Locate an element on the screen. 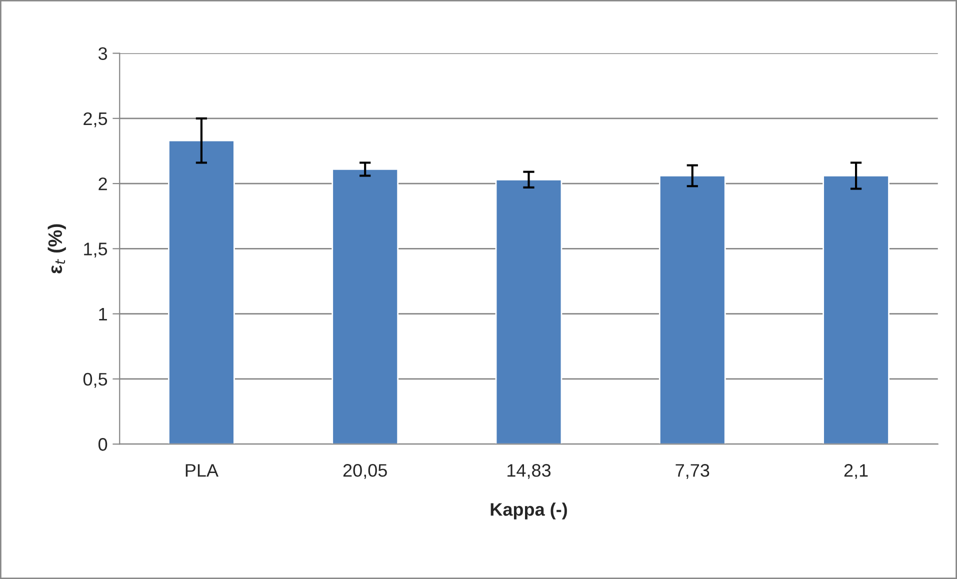  y-tick-label: 3 is located at coordinates (103, 53).